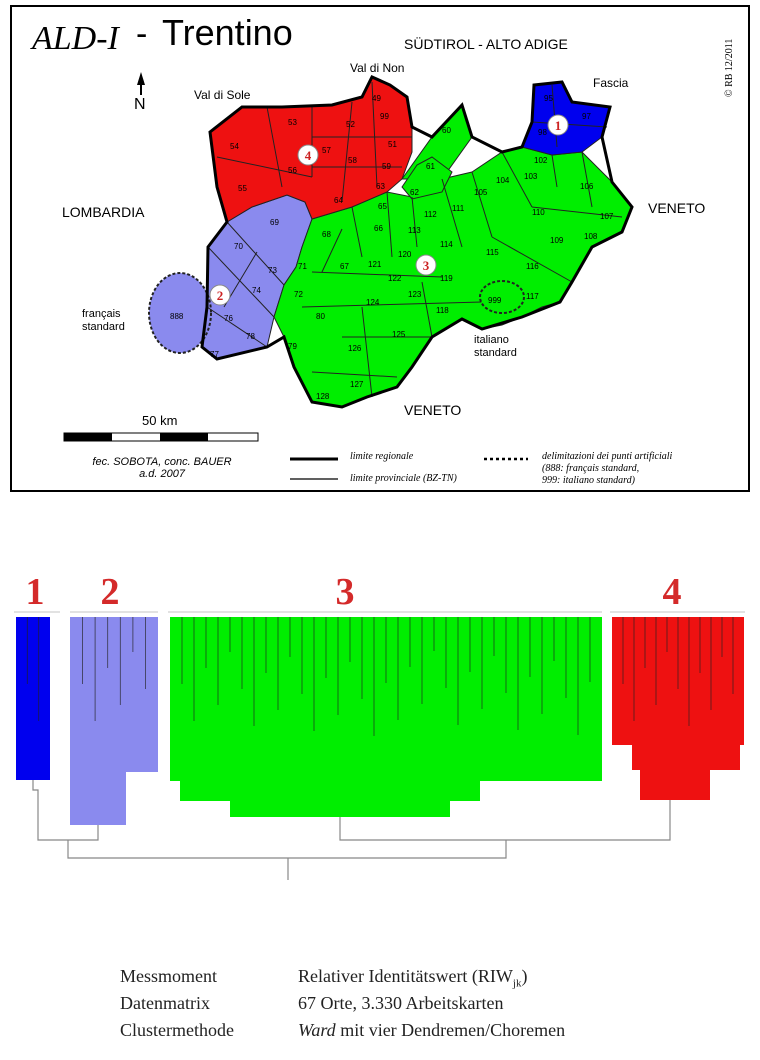 This screenshot has width=760, height=1060. Describe the element at coordinates (250, 336) in the screenshot. I see `point-label: 78` at that location.